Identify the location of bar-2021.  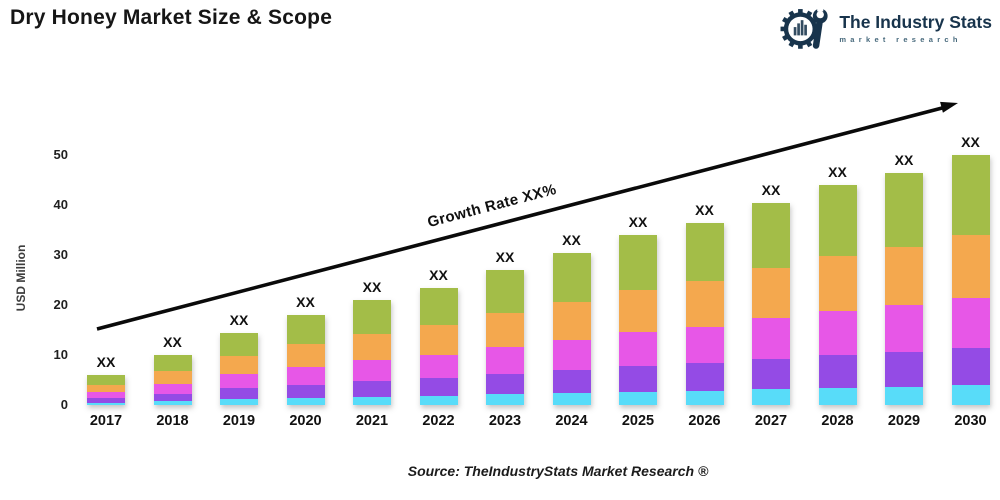
(372, 352).